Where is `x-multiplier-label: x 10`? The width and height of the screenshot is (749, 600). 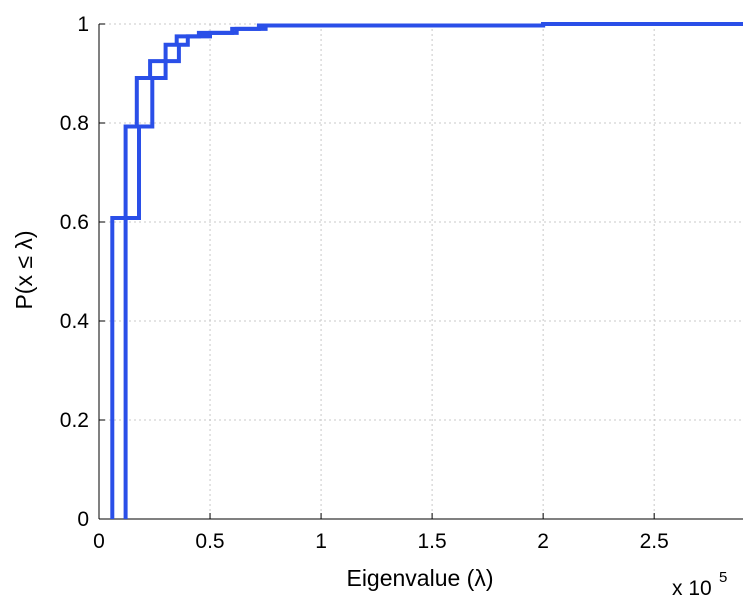 x-multiplier-label: x 10 is located at coordinates (692, 588).